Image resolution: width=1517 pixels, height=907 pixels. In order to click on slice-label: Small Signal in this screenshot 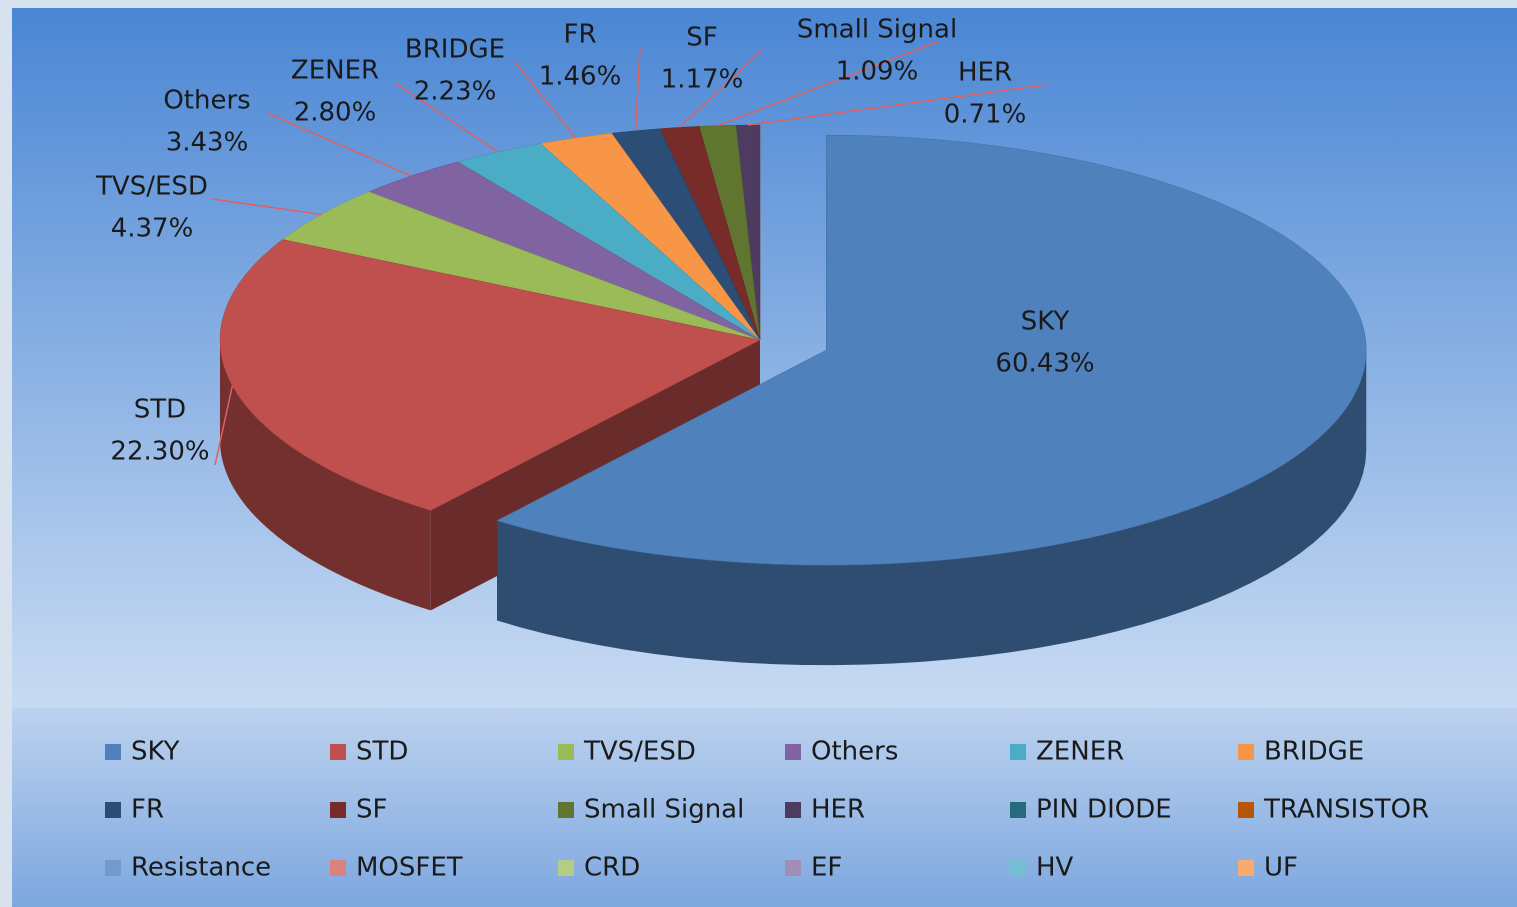, I will do `click(877, 30)`.